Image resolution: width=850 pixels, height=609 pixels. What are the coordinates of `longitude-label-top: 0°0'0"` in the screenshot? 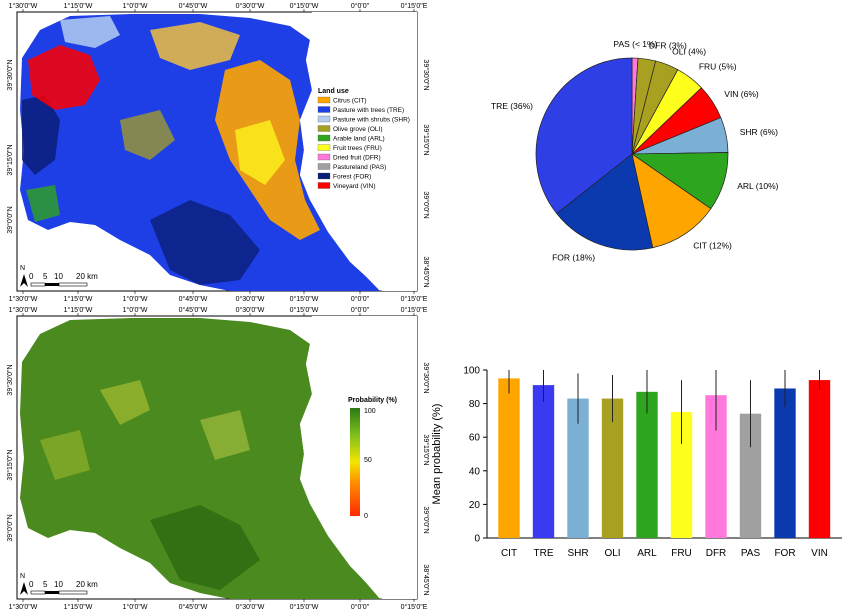 It's located at (360, 6).